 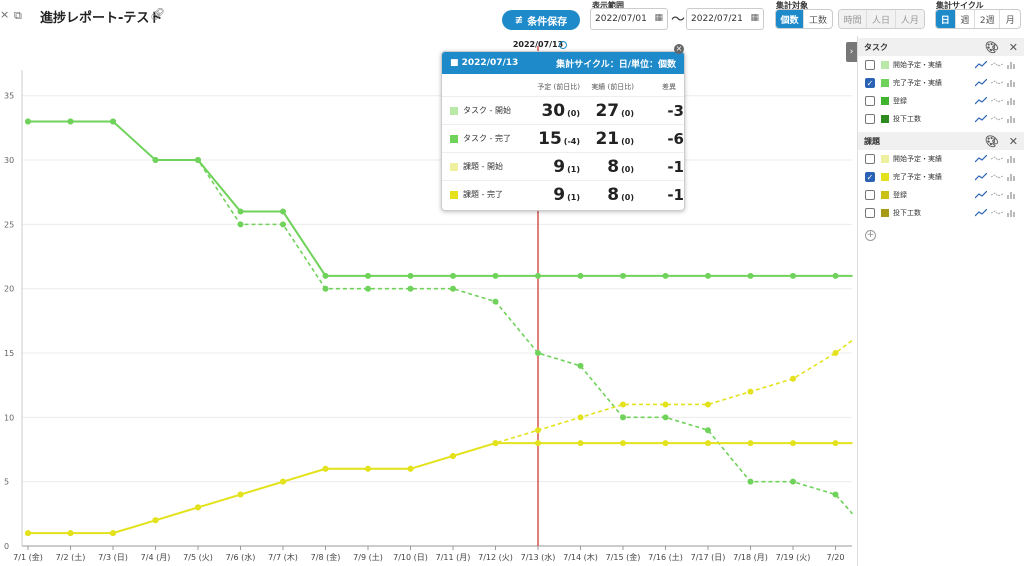 What do you see at coordinates (541, 20) in the screenshot?
I see `save-conditions-button: ≢ 条件保存` at bounding box center [541, 20].